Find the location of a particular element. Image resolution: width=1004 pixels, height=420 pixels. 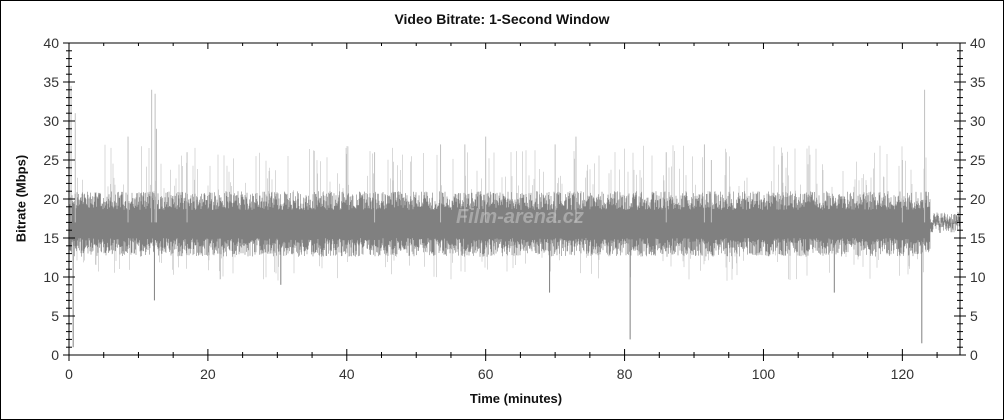

y-tick-label-right: 25 is located at coordinates (978, 160).